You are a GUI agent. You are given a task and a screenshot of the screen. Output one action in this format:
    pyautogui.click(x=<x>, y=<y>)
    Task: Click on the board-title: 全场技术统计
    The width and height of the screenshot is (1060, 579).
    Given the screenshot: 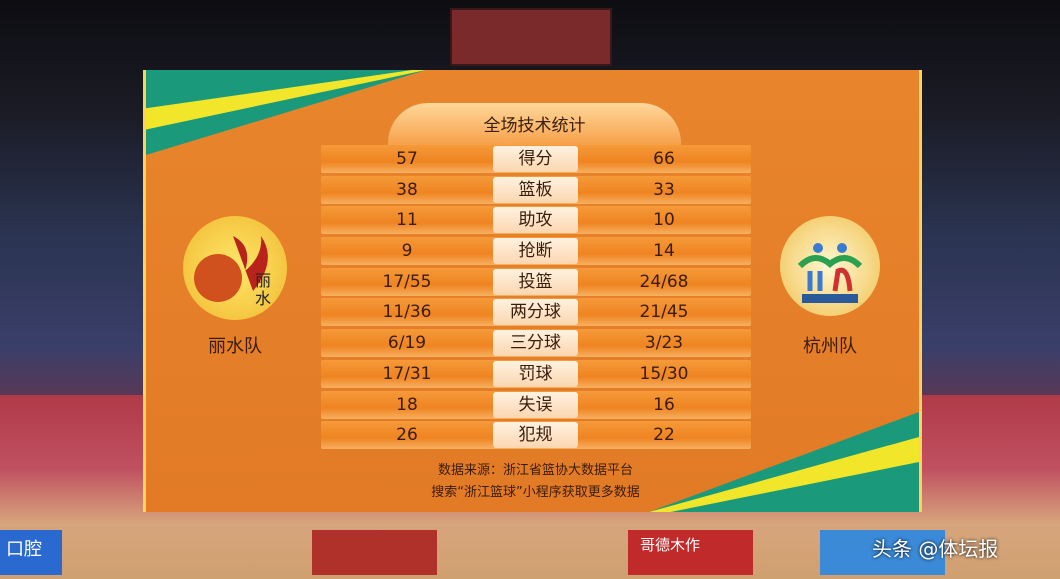 What is the action you would take?
    pyautogui.click(x=534, y=124)
    